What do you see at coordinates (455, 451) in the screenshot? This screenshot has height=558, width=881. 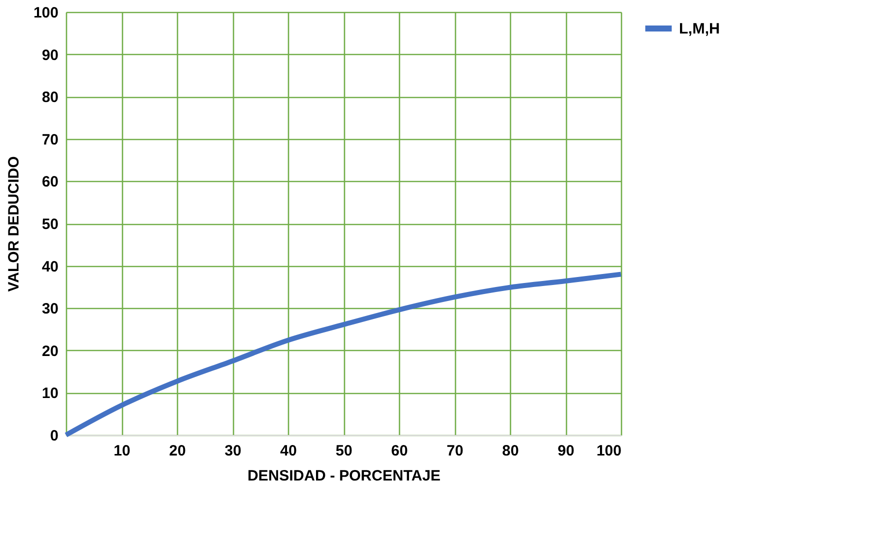 I see `x-tick-label: 70` at bounding box center [455, 451].